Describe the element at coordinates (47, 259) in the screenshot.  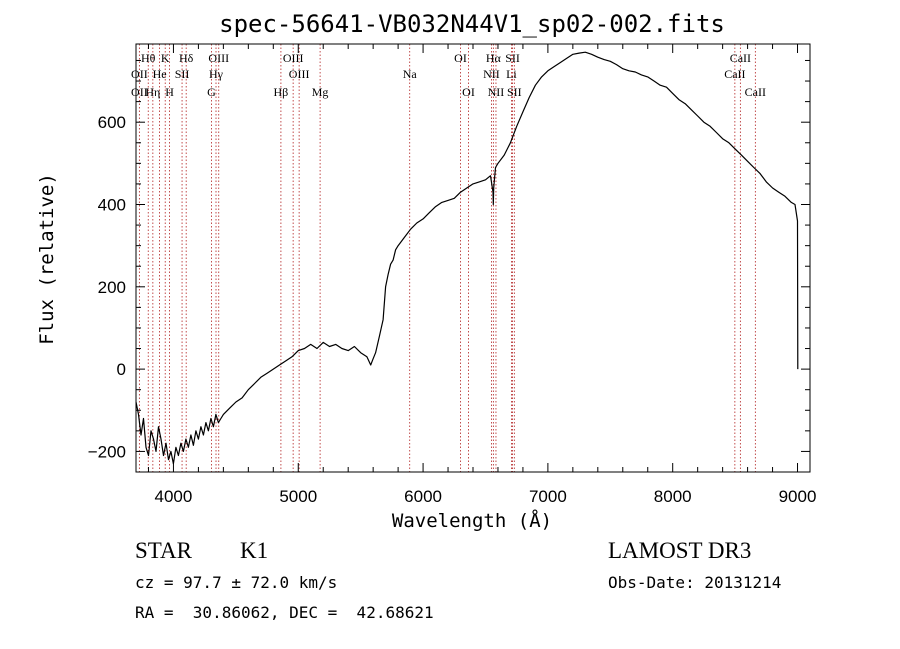
I see `y-axis-label: Flux (relative)` at that location.